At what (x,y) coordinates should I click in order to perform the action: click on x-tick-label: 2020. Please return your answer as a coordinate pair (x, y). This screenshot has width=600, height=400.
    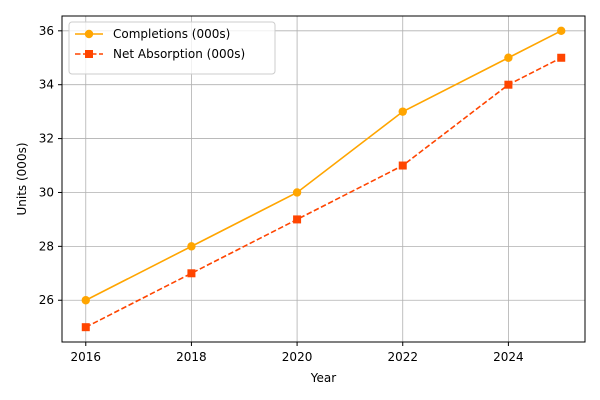
    Looking at the image, I should click on (297, 357).